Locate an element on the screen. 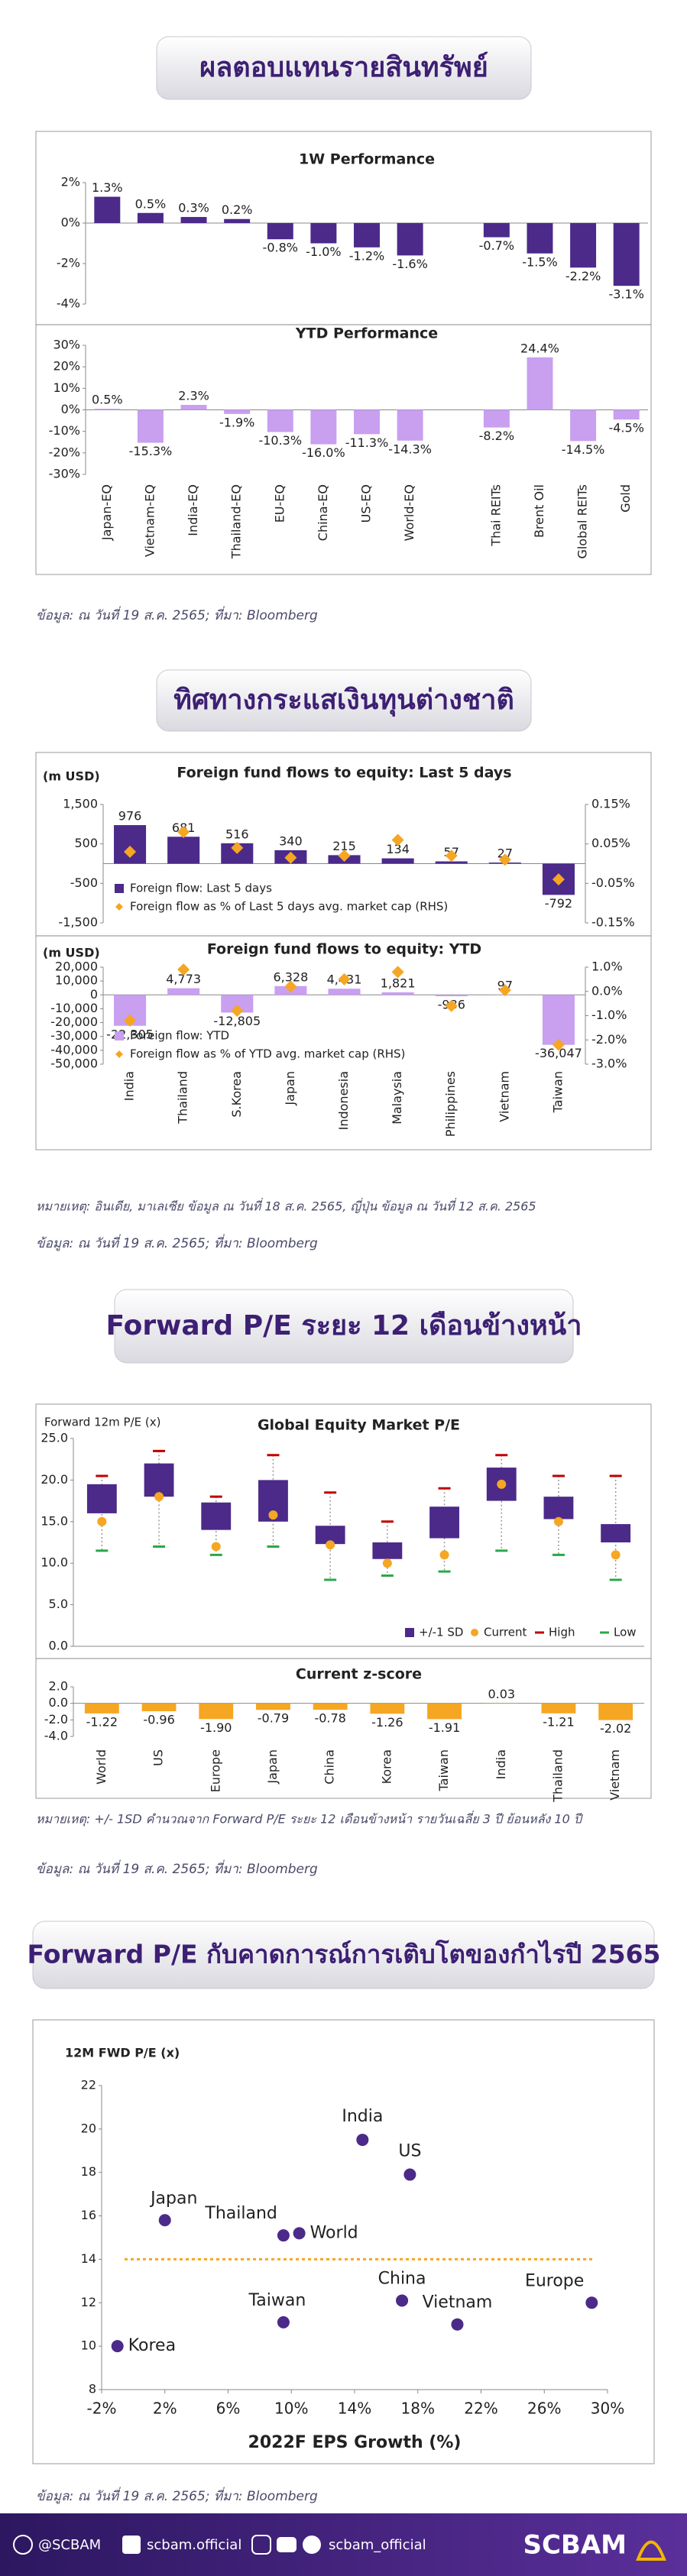  sd-box is located at coordinates (159, 1480).